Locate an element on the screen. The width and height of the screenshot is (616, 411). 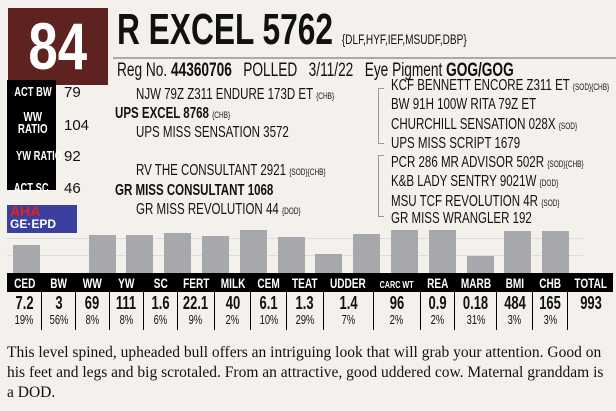
epd-percentile: 7% is located at coordinates (347, 321).